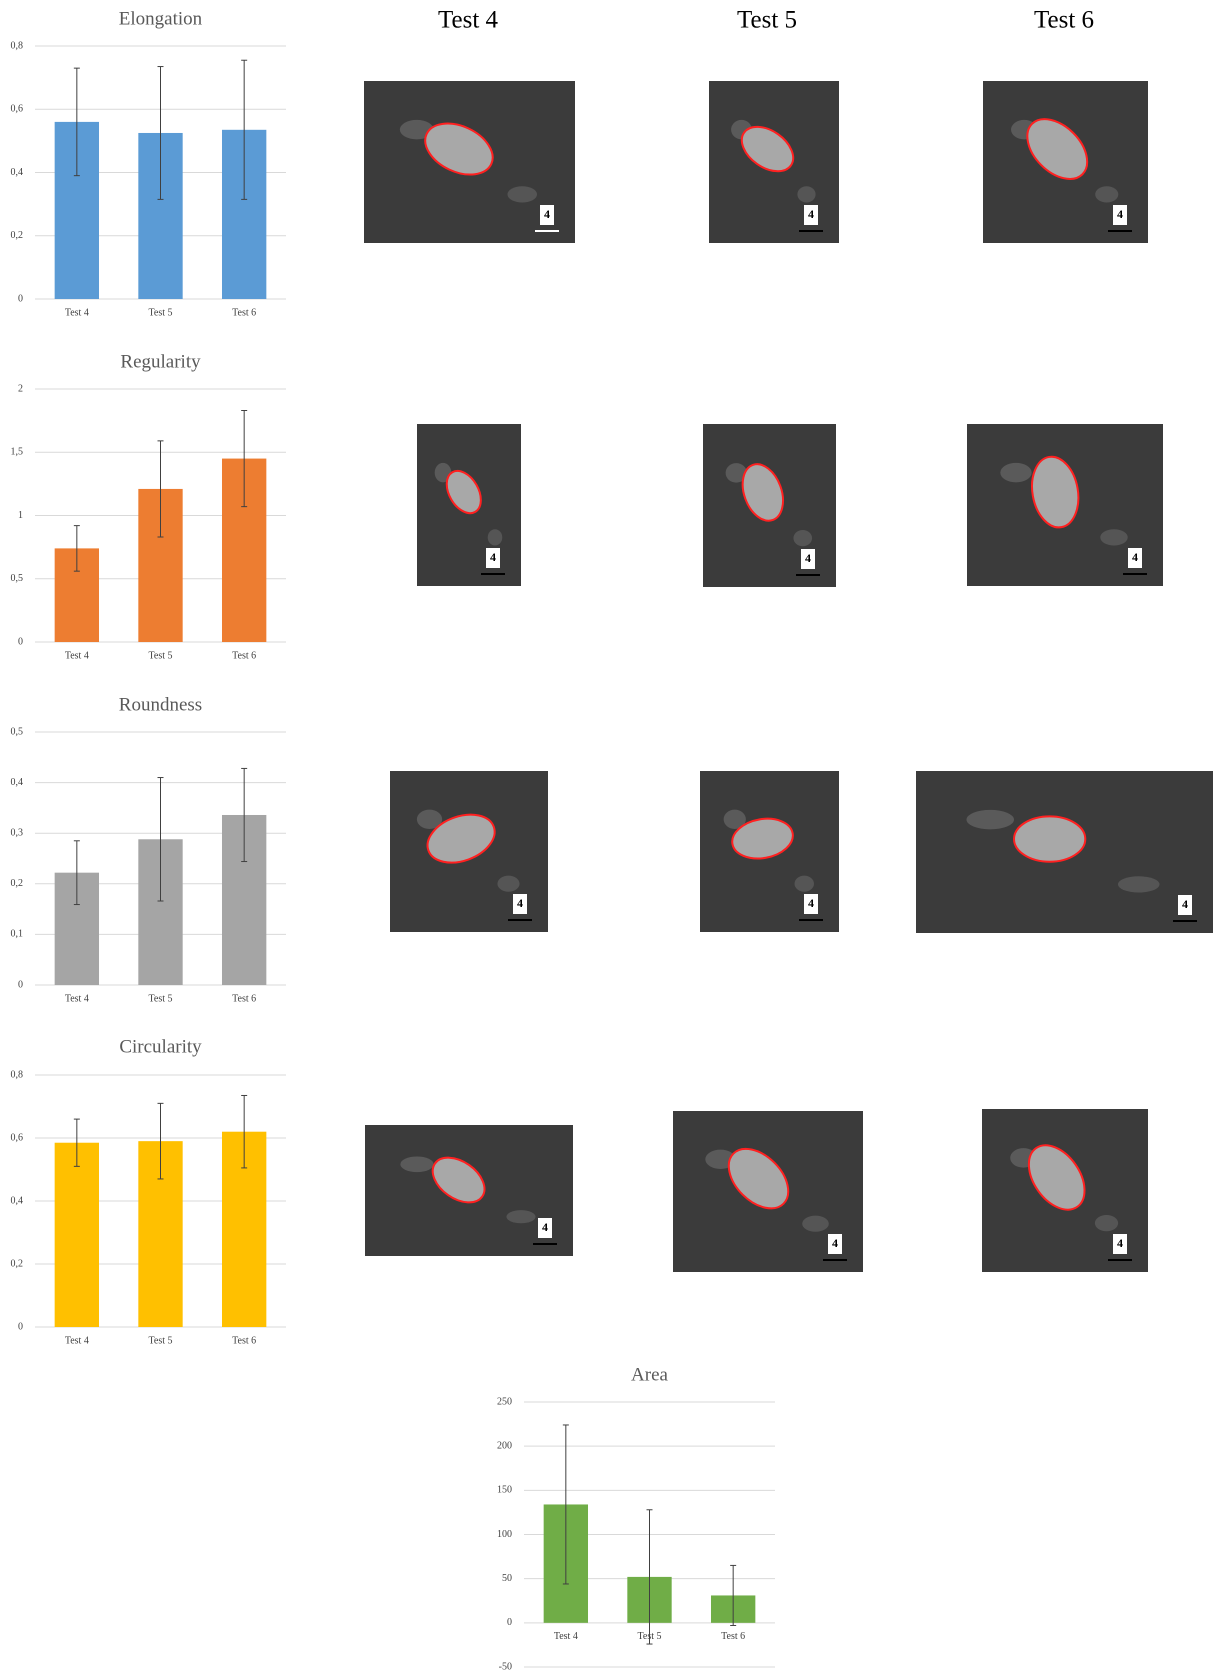 The image size is (1213, 1676). I want to click on y-tick-label: 150, so click(504, 1490).